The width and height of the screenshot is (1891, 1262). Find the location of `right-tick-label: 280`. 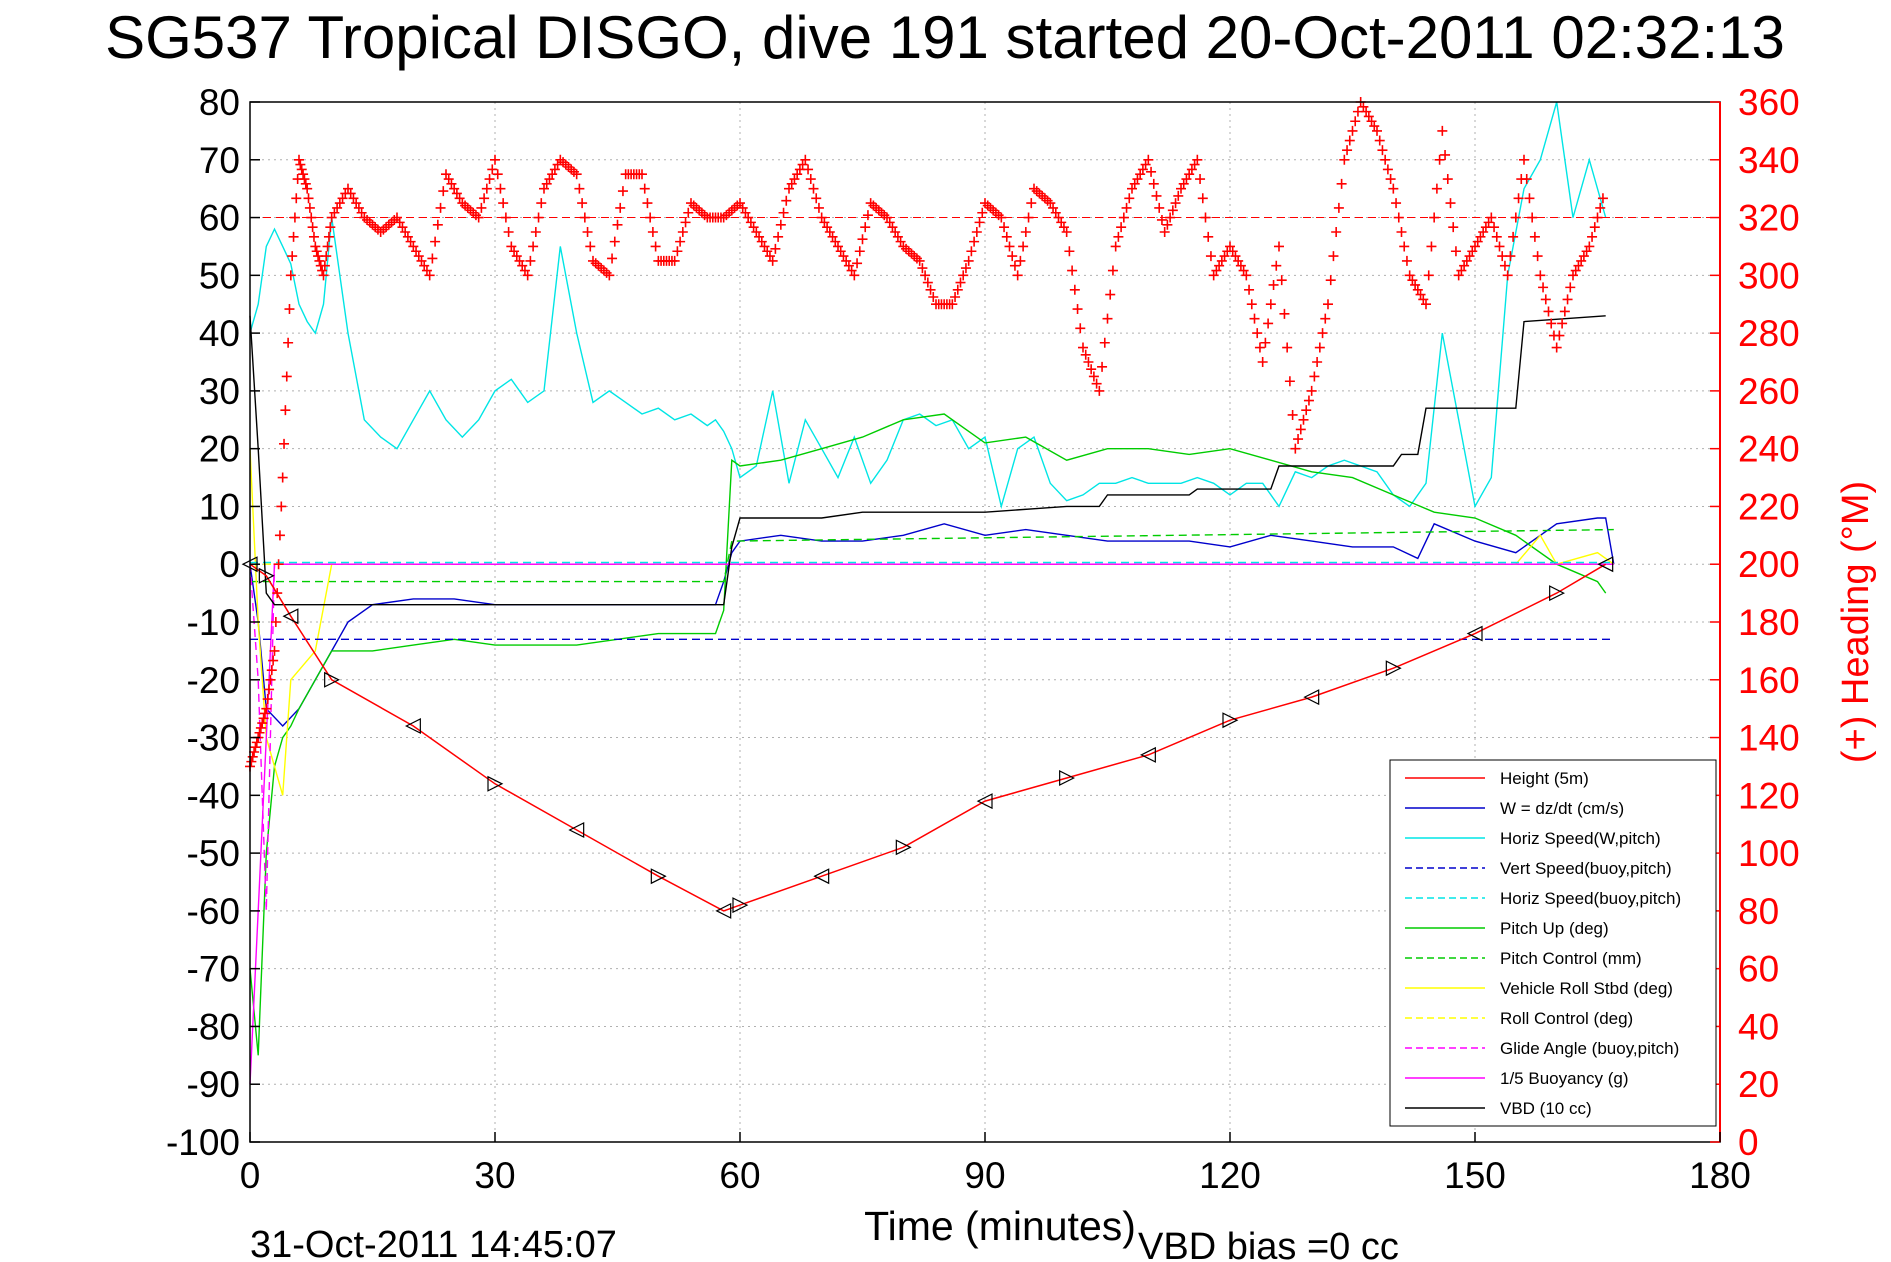

right-tick-label: 280 is located at coordinates (1769, 333).